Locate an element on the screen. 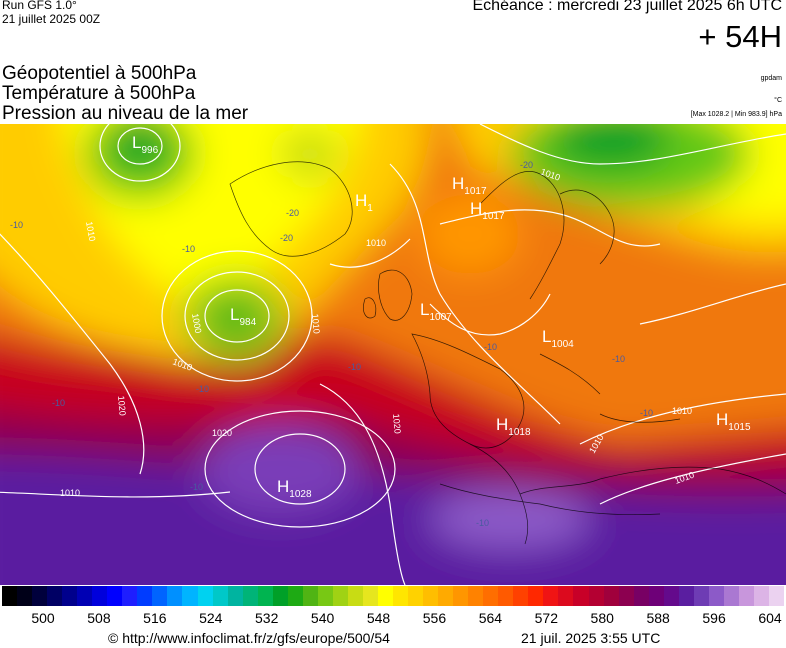 Image resolution: width=786 pixels, height=648 pixels. run-date-label: 21 juillet 2025 00Z is located at coordinates (51, 19).